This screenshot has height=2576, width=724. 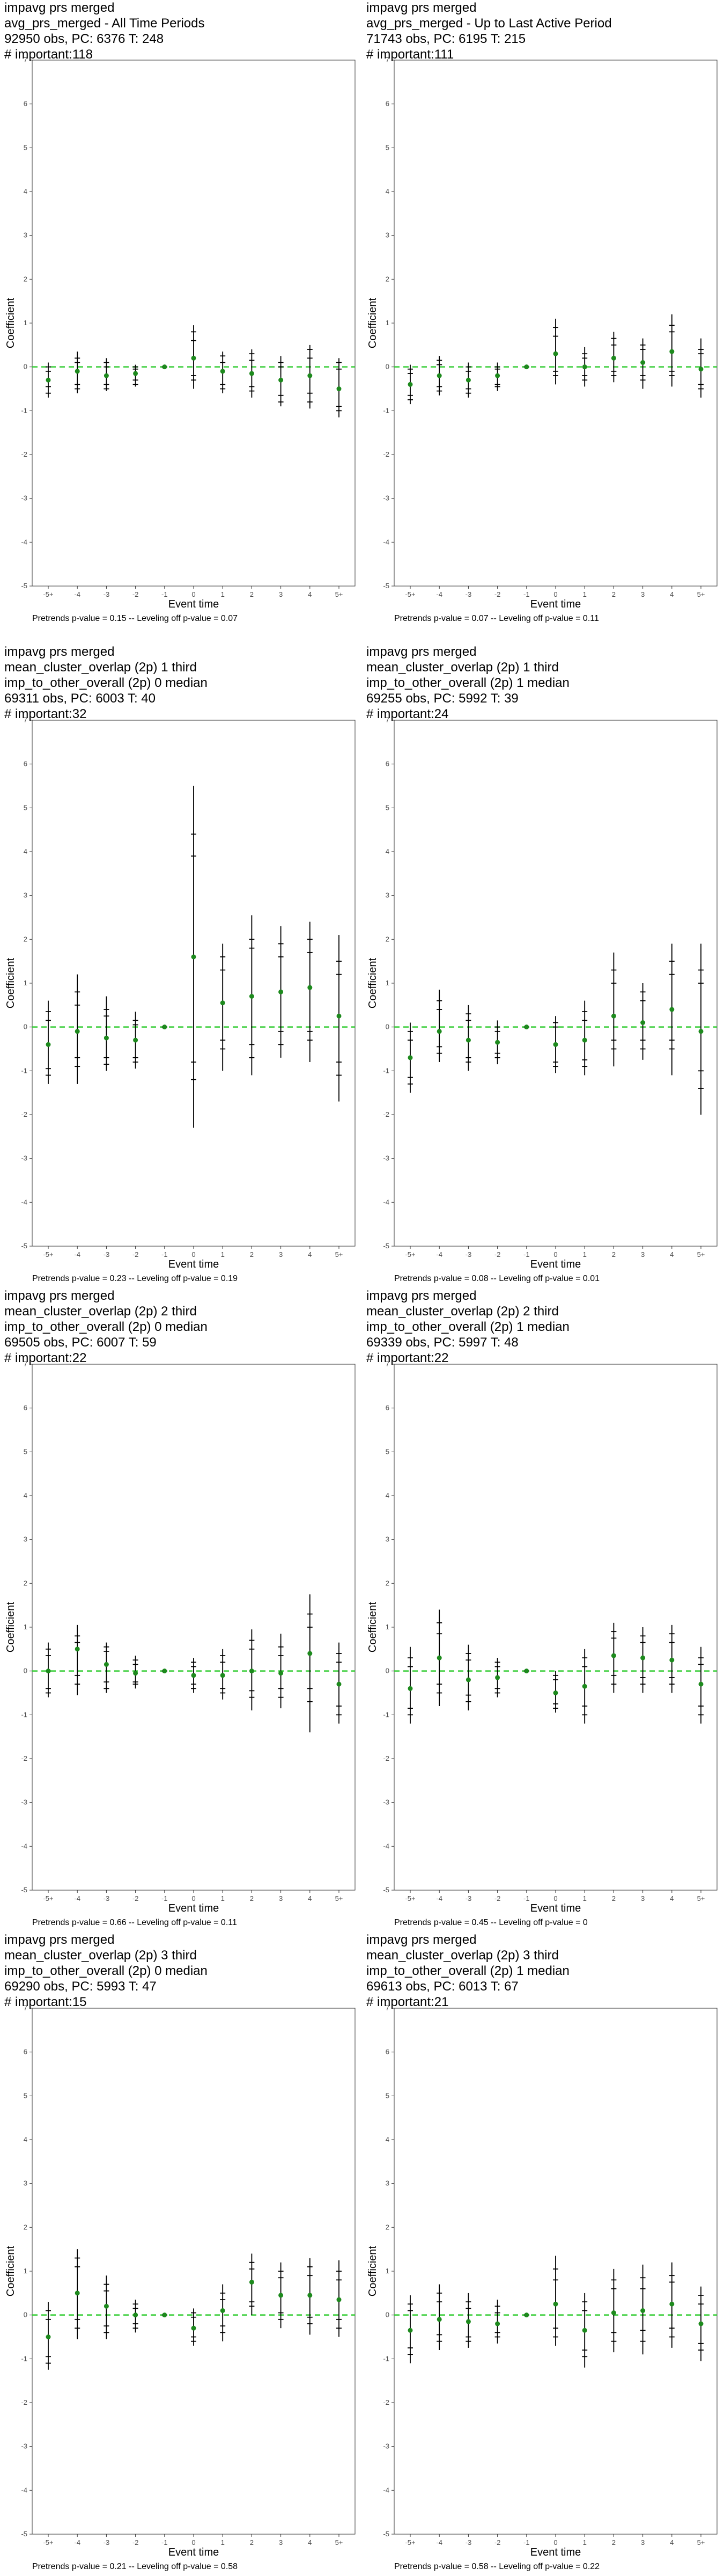 I want to click on panel-title-line: 71743 obs, PC: 6195 T: 215, so click(x=446, y=39).